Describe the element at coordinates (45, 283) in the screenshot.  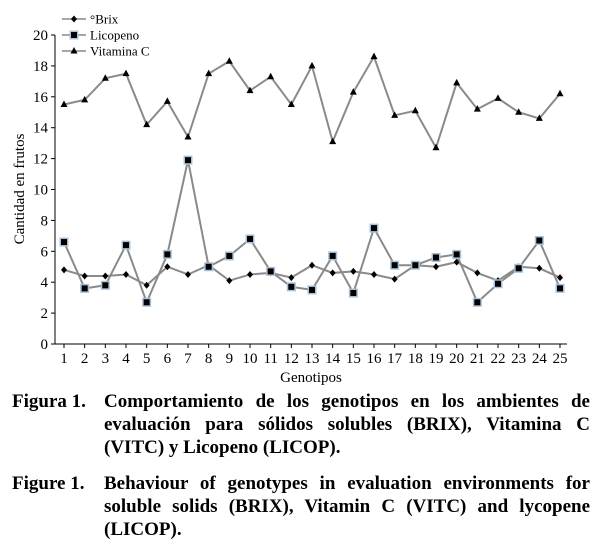
I see `y-tick-label: 4` at that location.